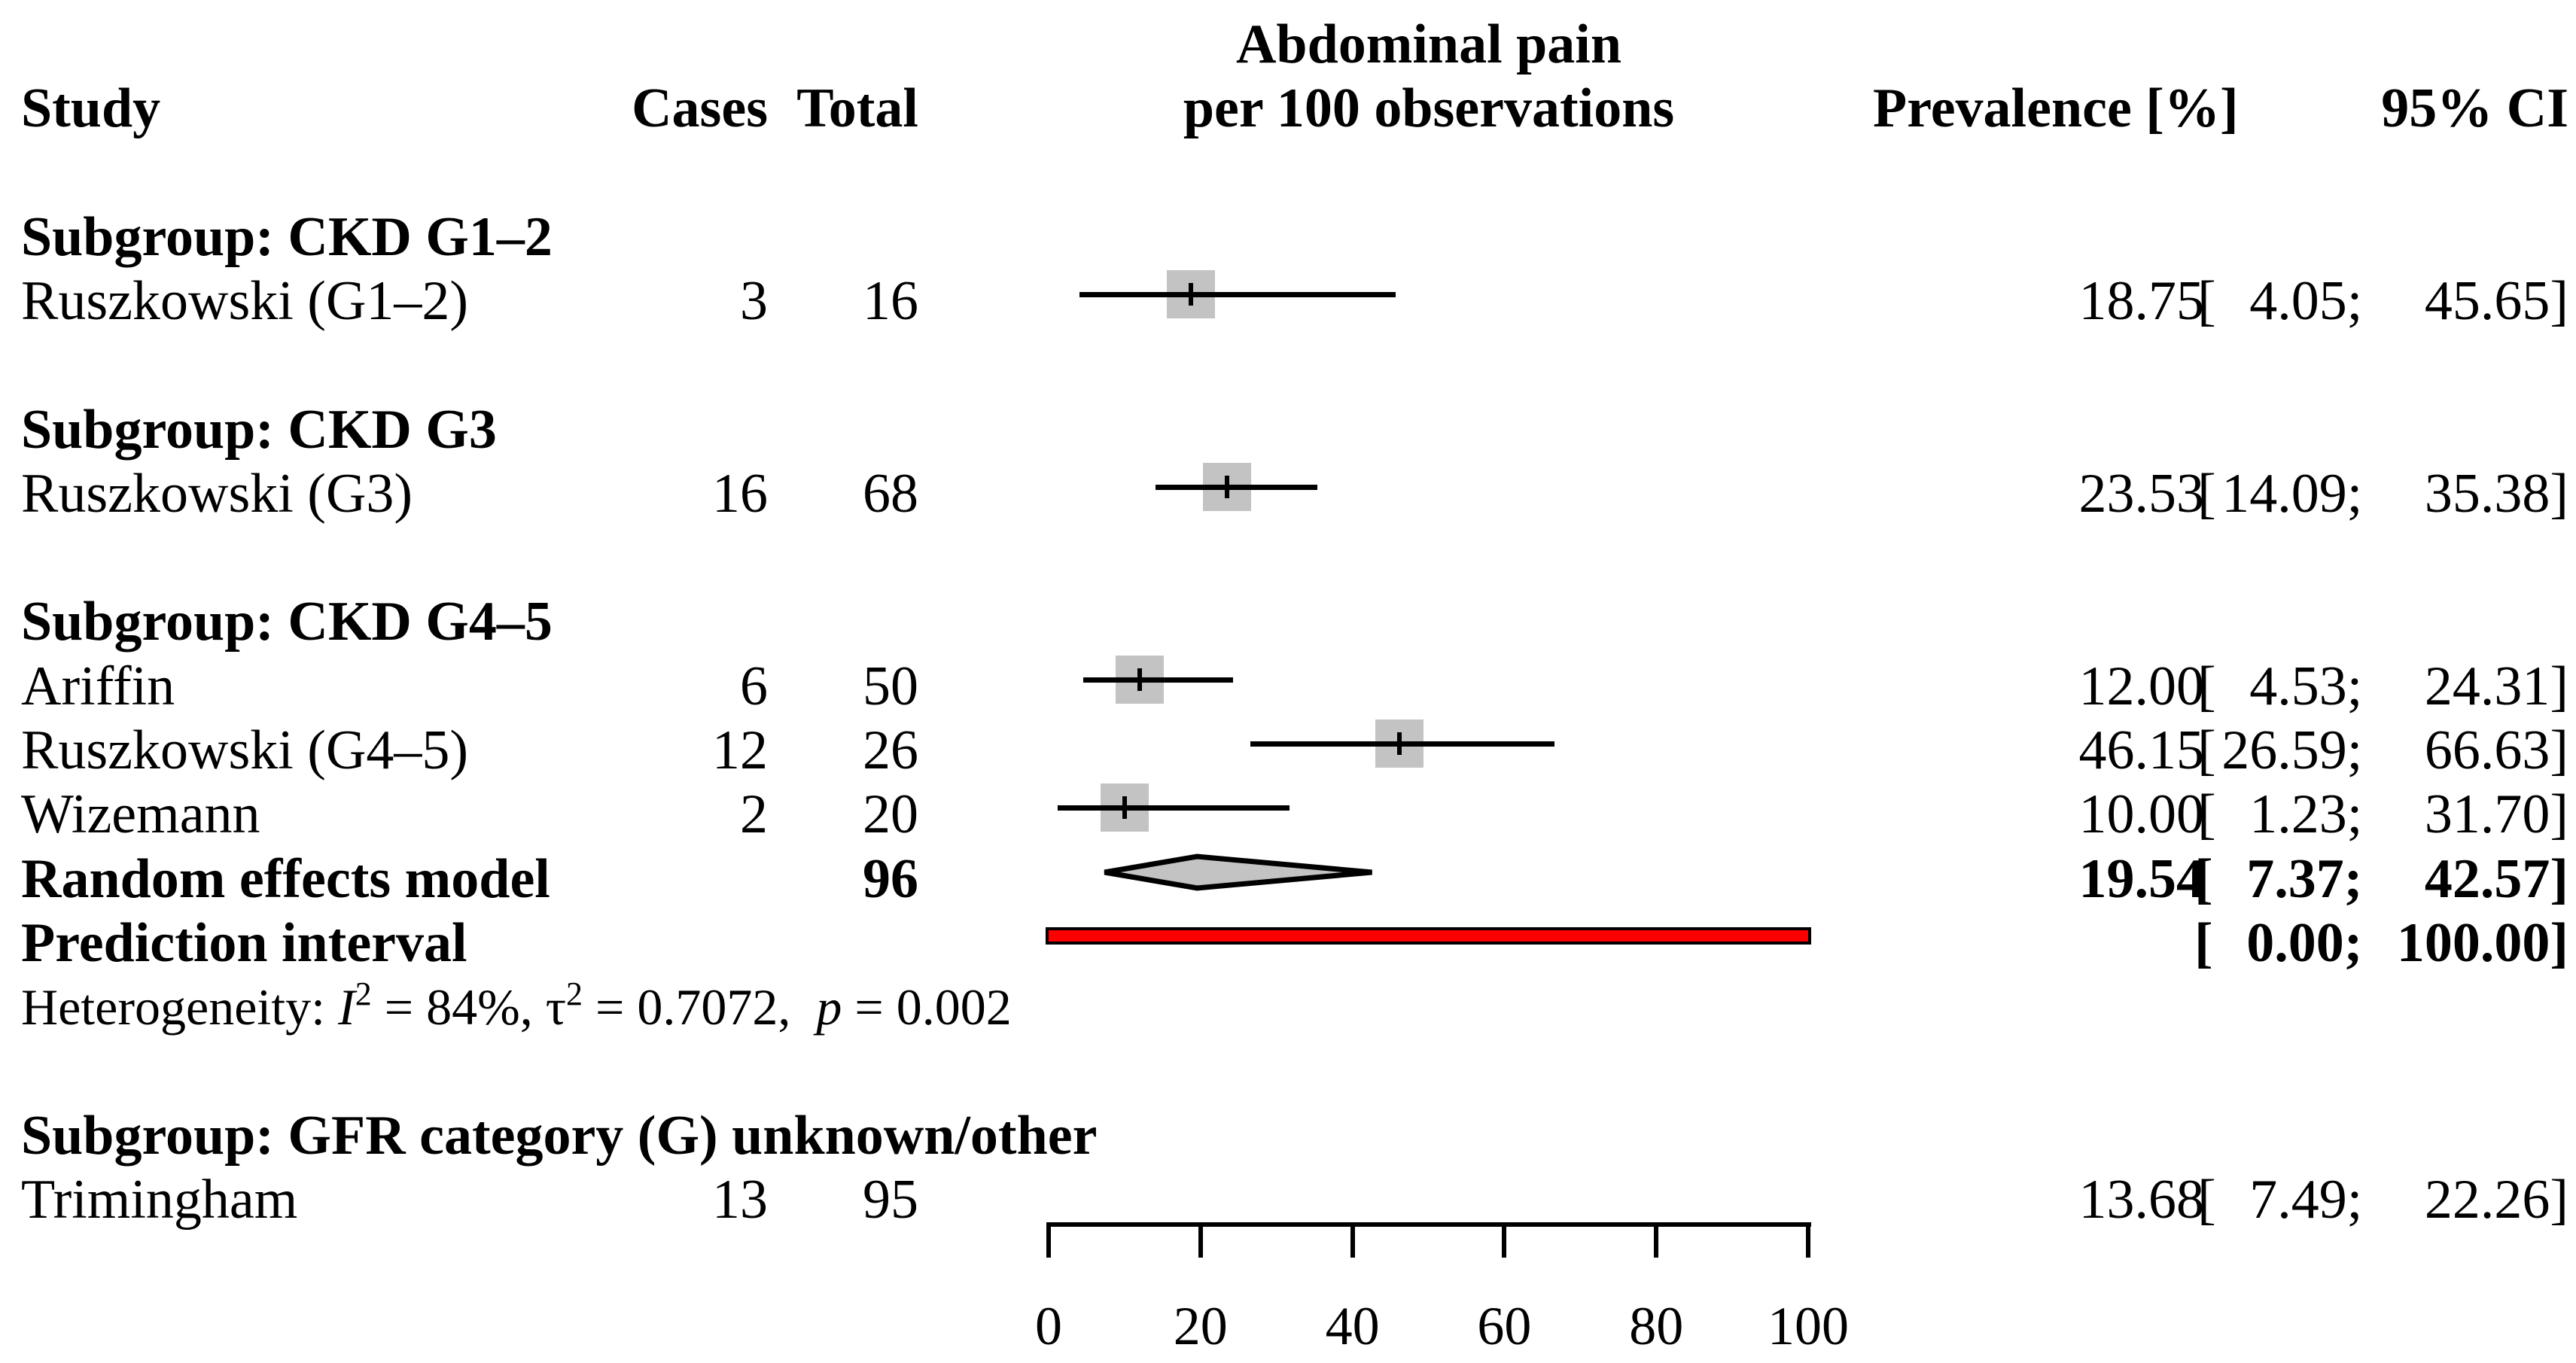 The width and height of the screenshot is (2576, 1363). Describe the element at coordinates (740, 494) in the screenshot. I see `cases-value: 16` at that location.